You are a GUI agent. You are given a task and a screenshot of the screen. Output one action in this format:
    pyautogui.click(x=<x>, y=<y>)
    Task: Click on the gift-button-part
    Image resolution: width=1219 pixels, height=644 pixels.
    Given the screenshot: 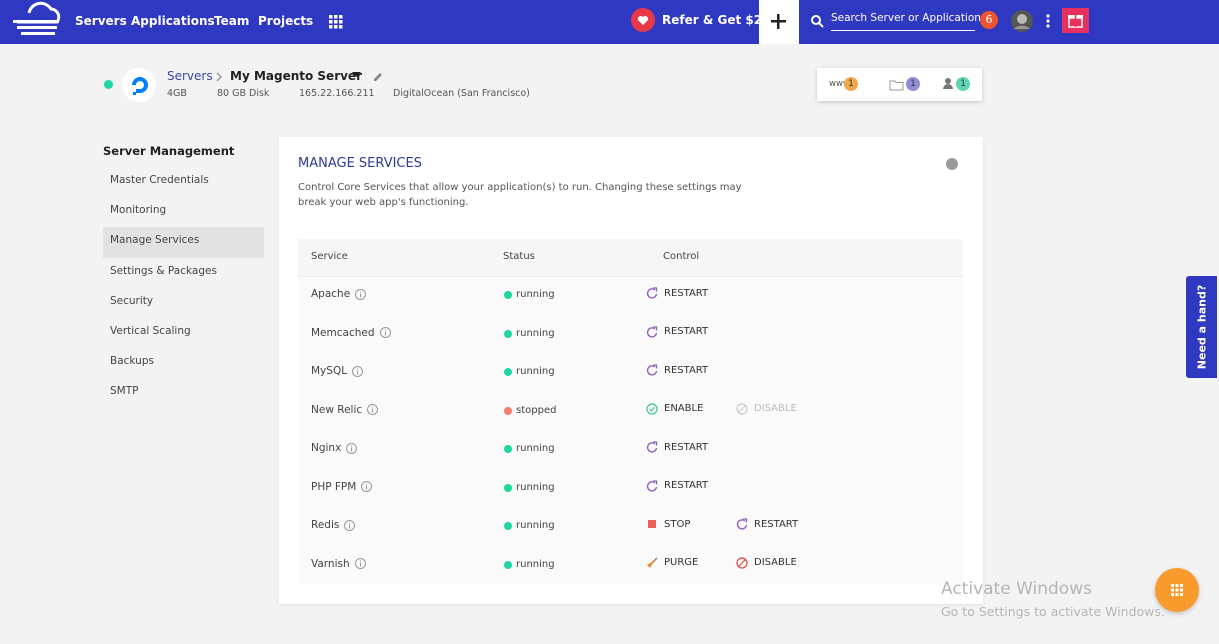 What is the action you would take?
    pyautogui.click(x=1075, y=21)
    